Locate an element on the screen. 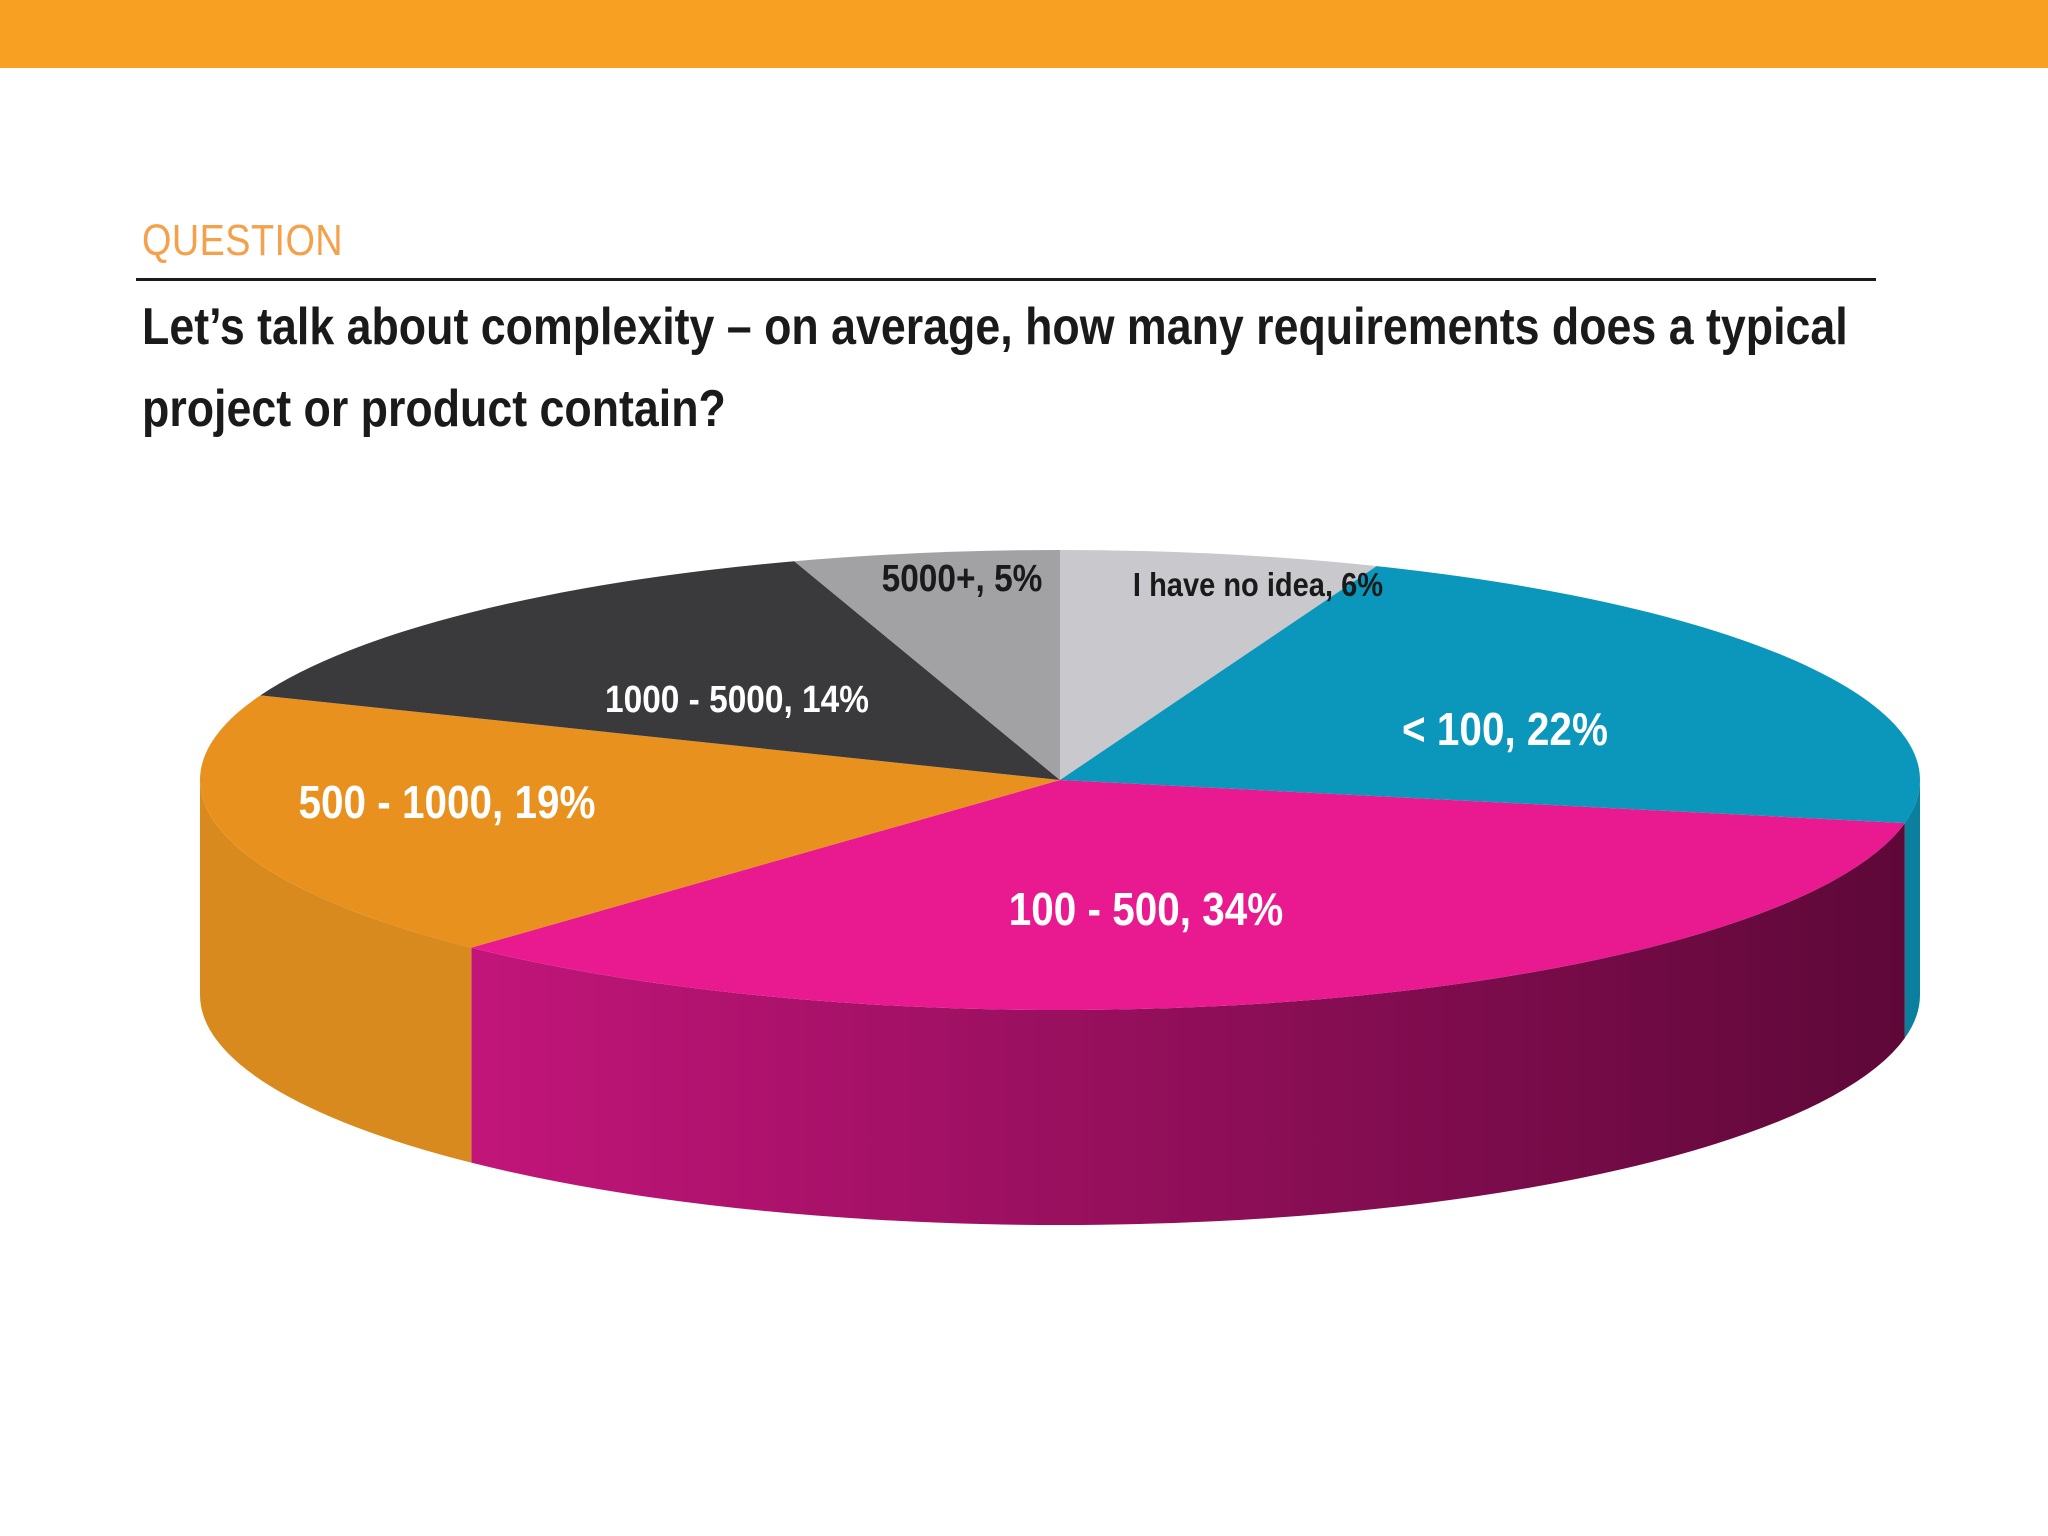 This screenshot has height=1536, width=2048. pie-label-4: 1000 - 5000, 14% is located at coordinates (737, 699).